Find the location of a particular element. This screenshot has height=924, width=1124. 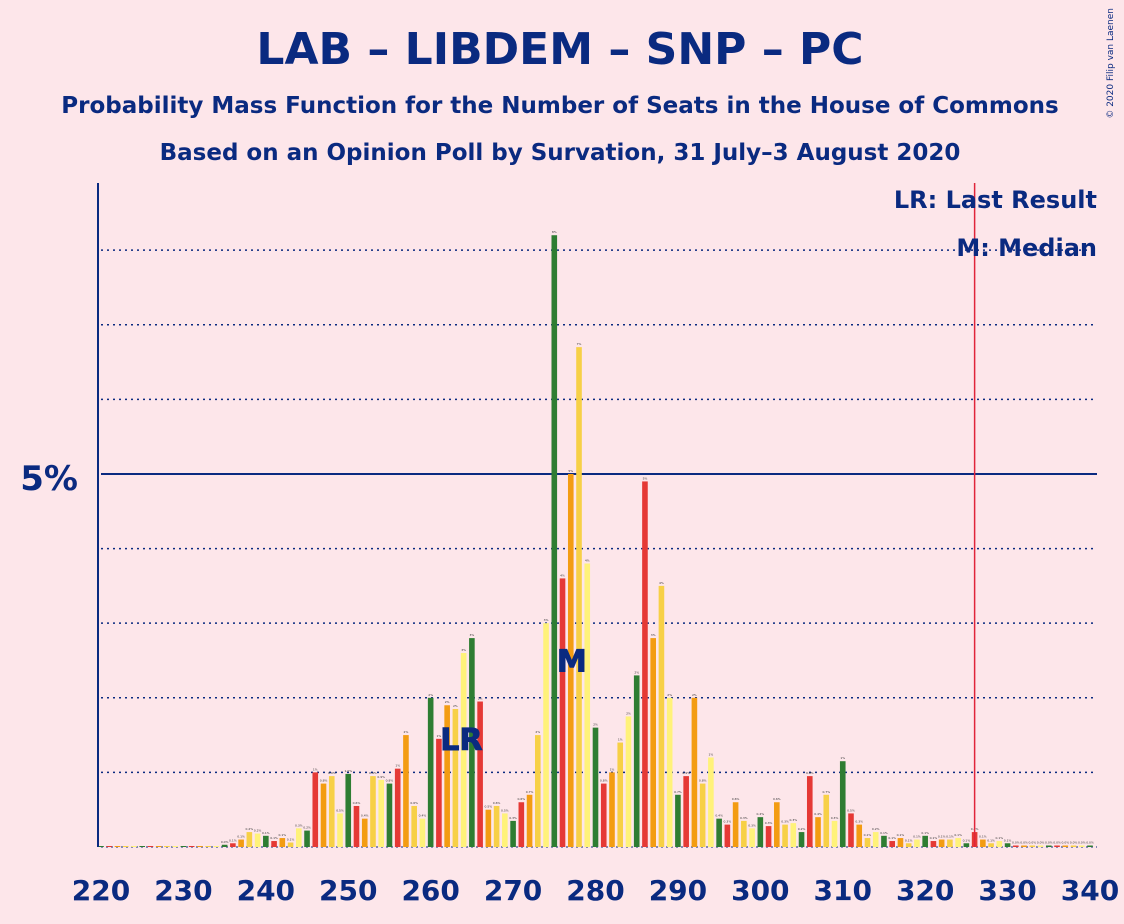

median-marker: M is located at coordinates (572, 662).